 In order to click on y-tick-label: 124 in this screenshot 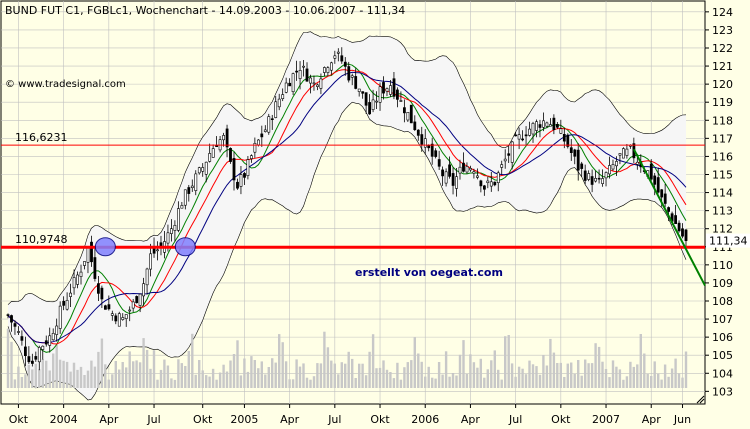, I will do `click(722, 12)`.